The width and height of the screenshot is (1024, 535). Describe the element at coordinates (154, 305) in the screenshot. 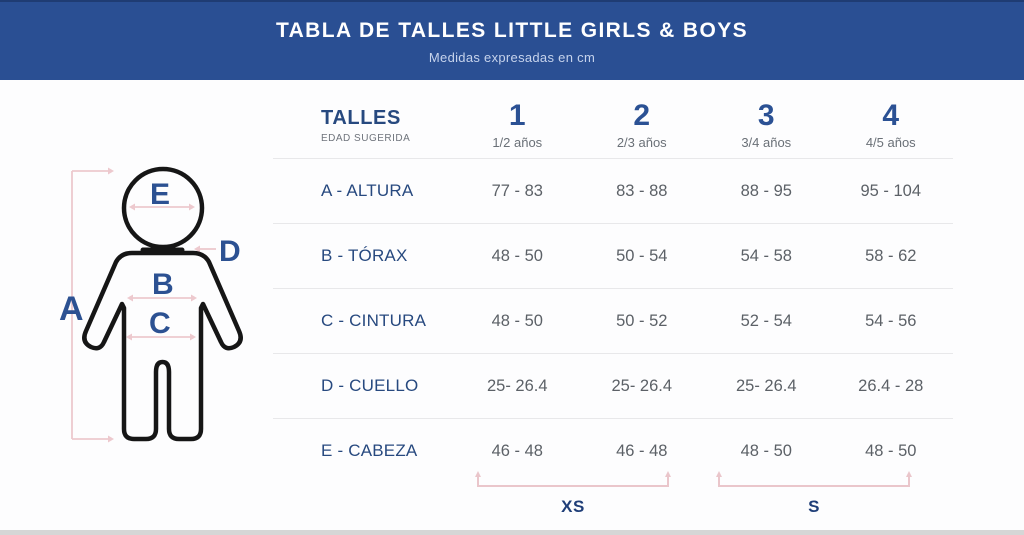

I see `measure-arrowheads` at that location.